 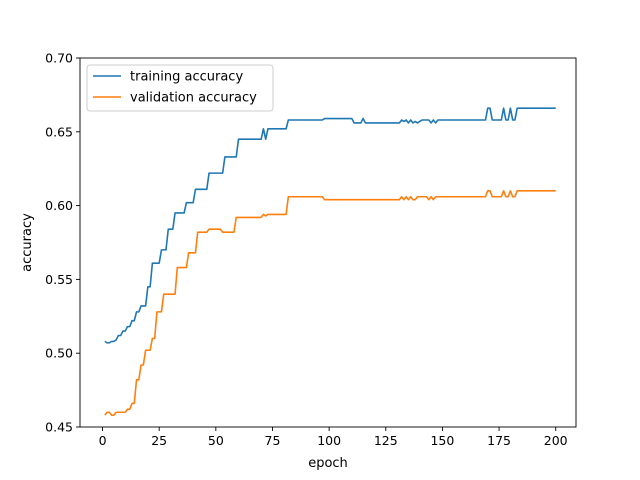 What do you see at coordinates (186, 77) in the screenshot?
I see `legend-label-training: training accuracy` at bounding box center [186, 77].